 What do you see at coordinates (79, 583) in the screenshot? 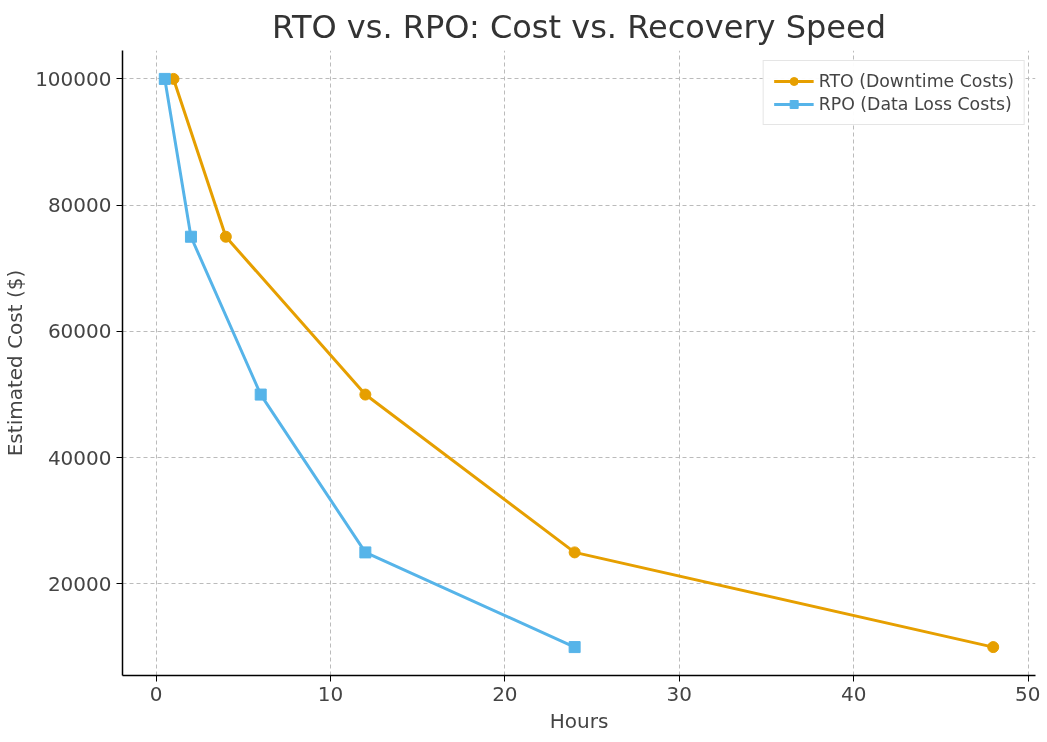
I see `y-tick-label: 20000` at bounding box center [79, 583].